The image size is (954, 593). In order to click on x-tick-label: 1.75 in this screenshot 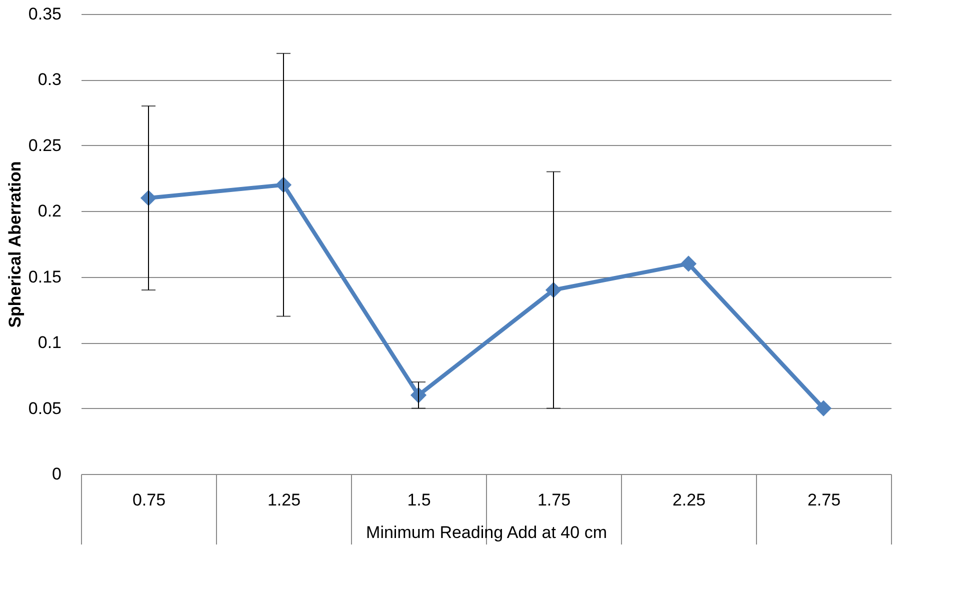, I will do `click(554, 500)`.